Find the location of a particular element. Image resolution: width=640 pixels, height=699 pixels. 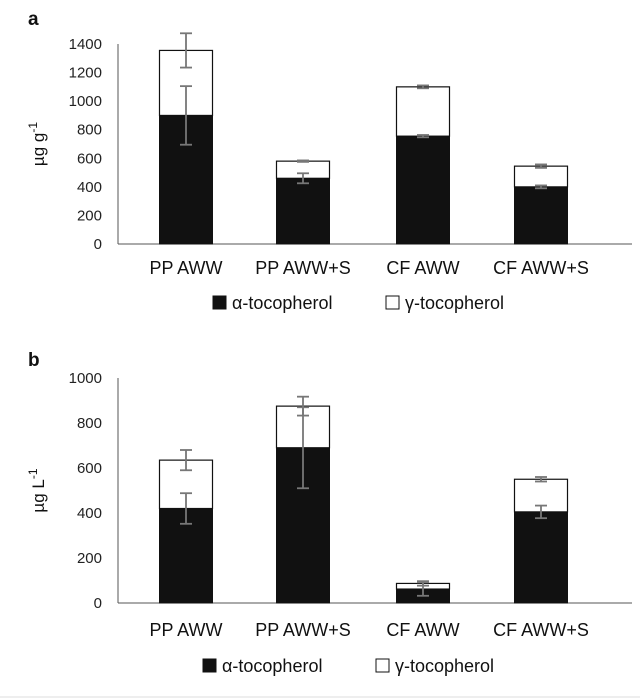

panel-label: a is located at coordinates (33, 19).